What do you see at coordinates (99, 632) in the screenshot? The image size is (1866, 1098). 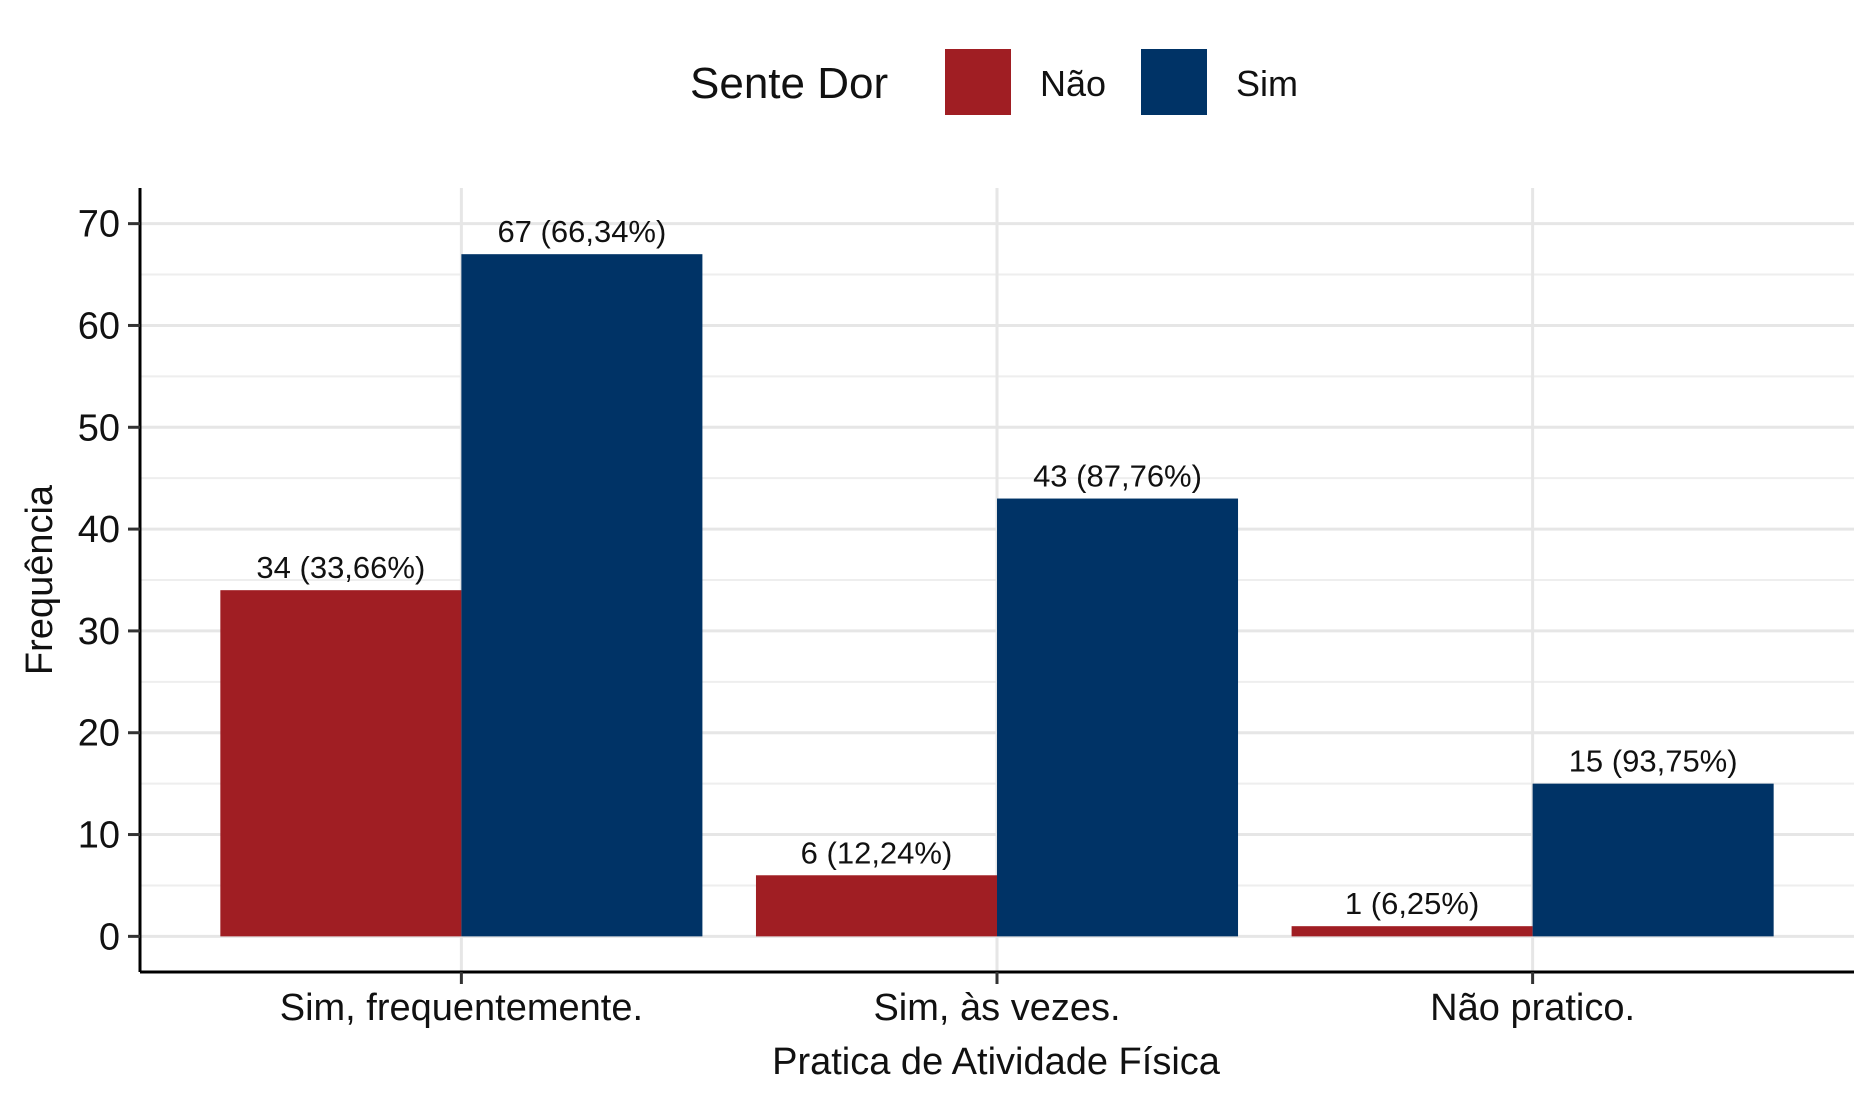 I see `y-tick-label: 30` at bounding box center [99, 632].